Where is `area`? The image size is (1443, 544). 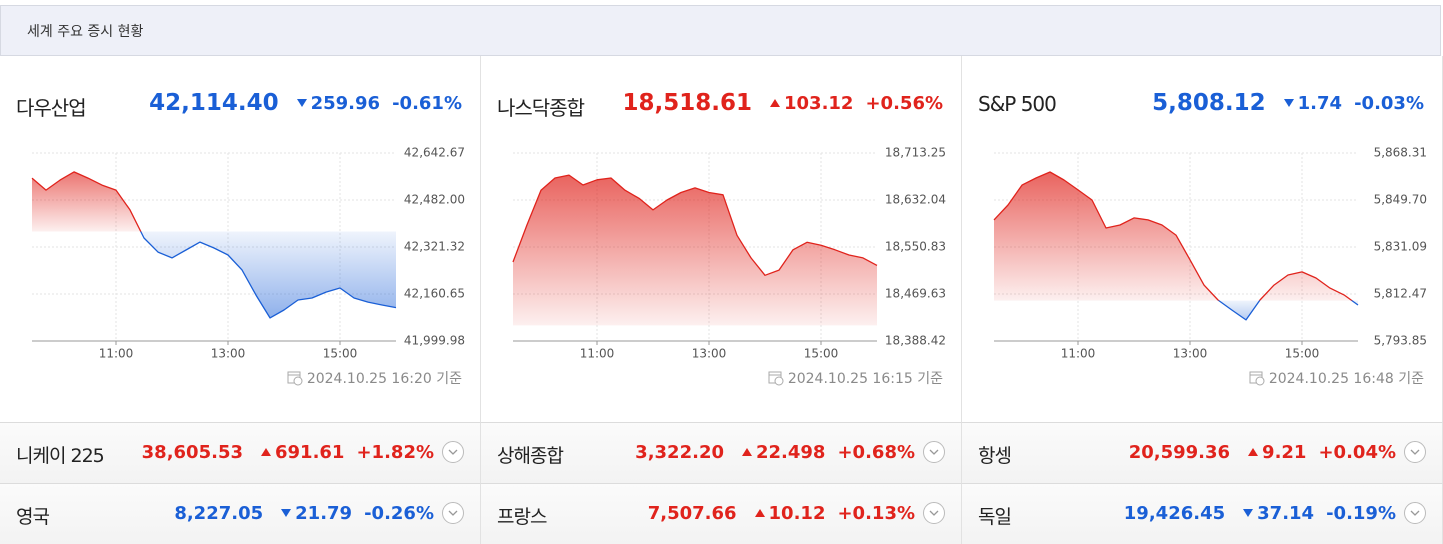
area is located at coordinates (1176, 246).